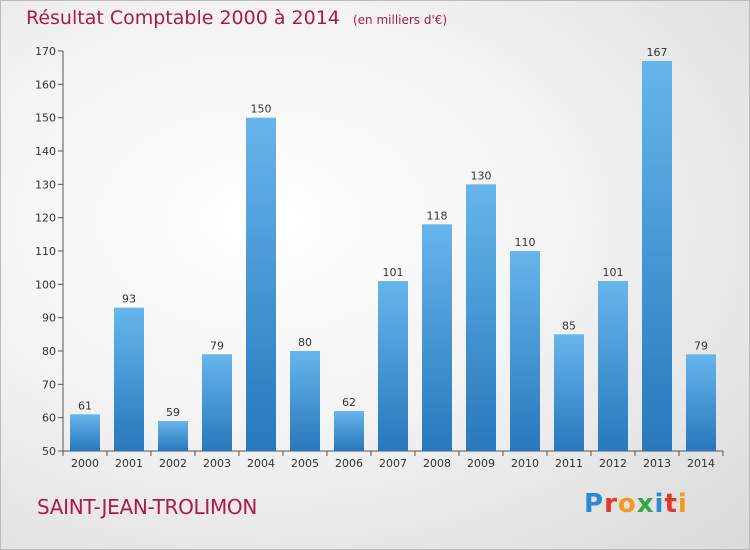  Describe the element at coordinates (525, 463) in the screenshot. I see `x-tick-label: 2010` at that location.